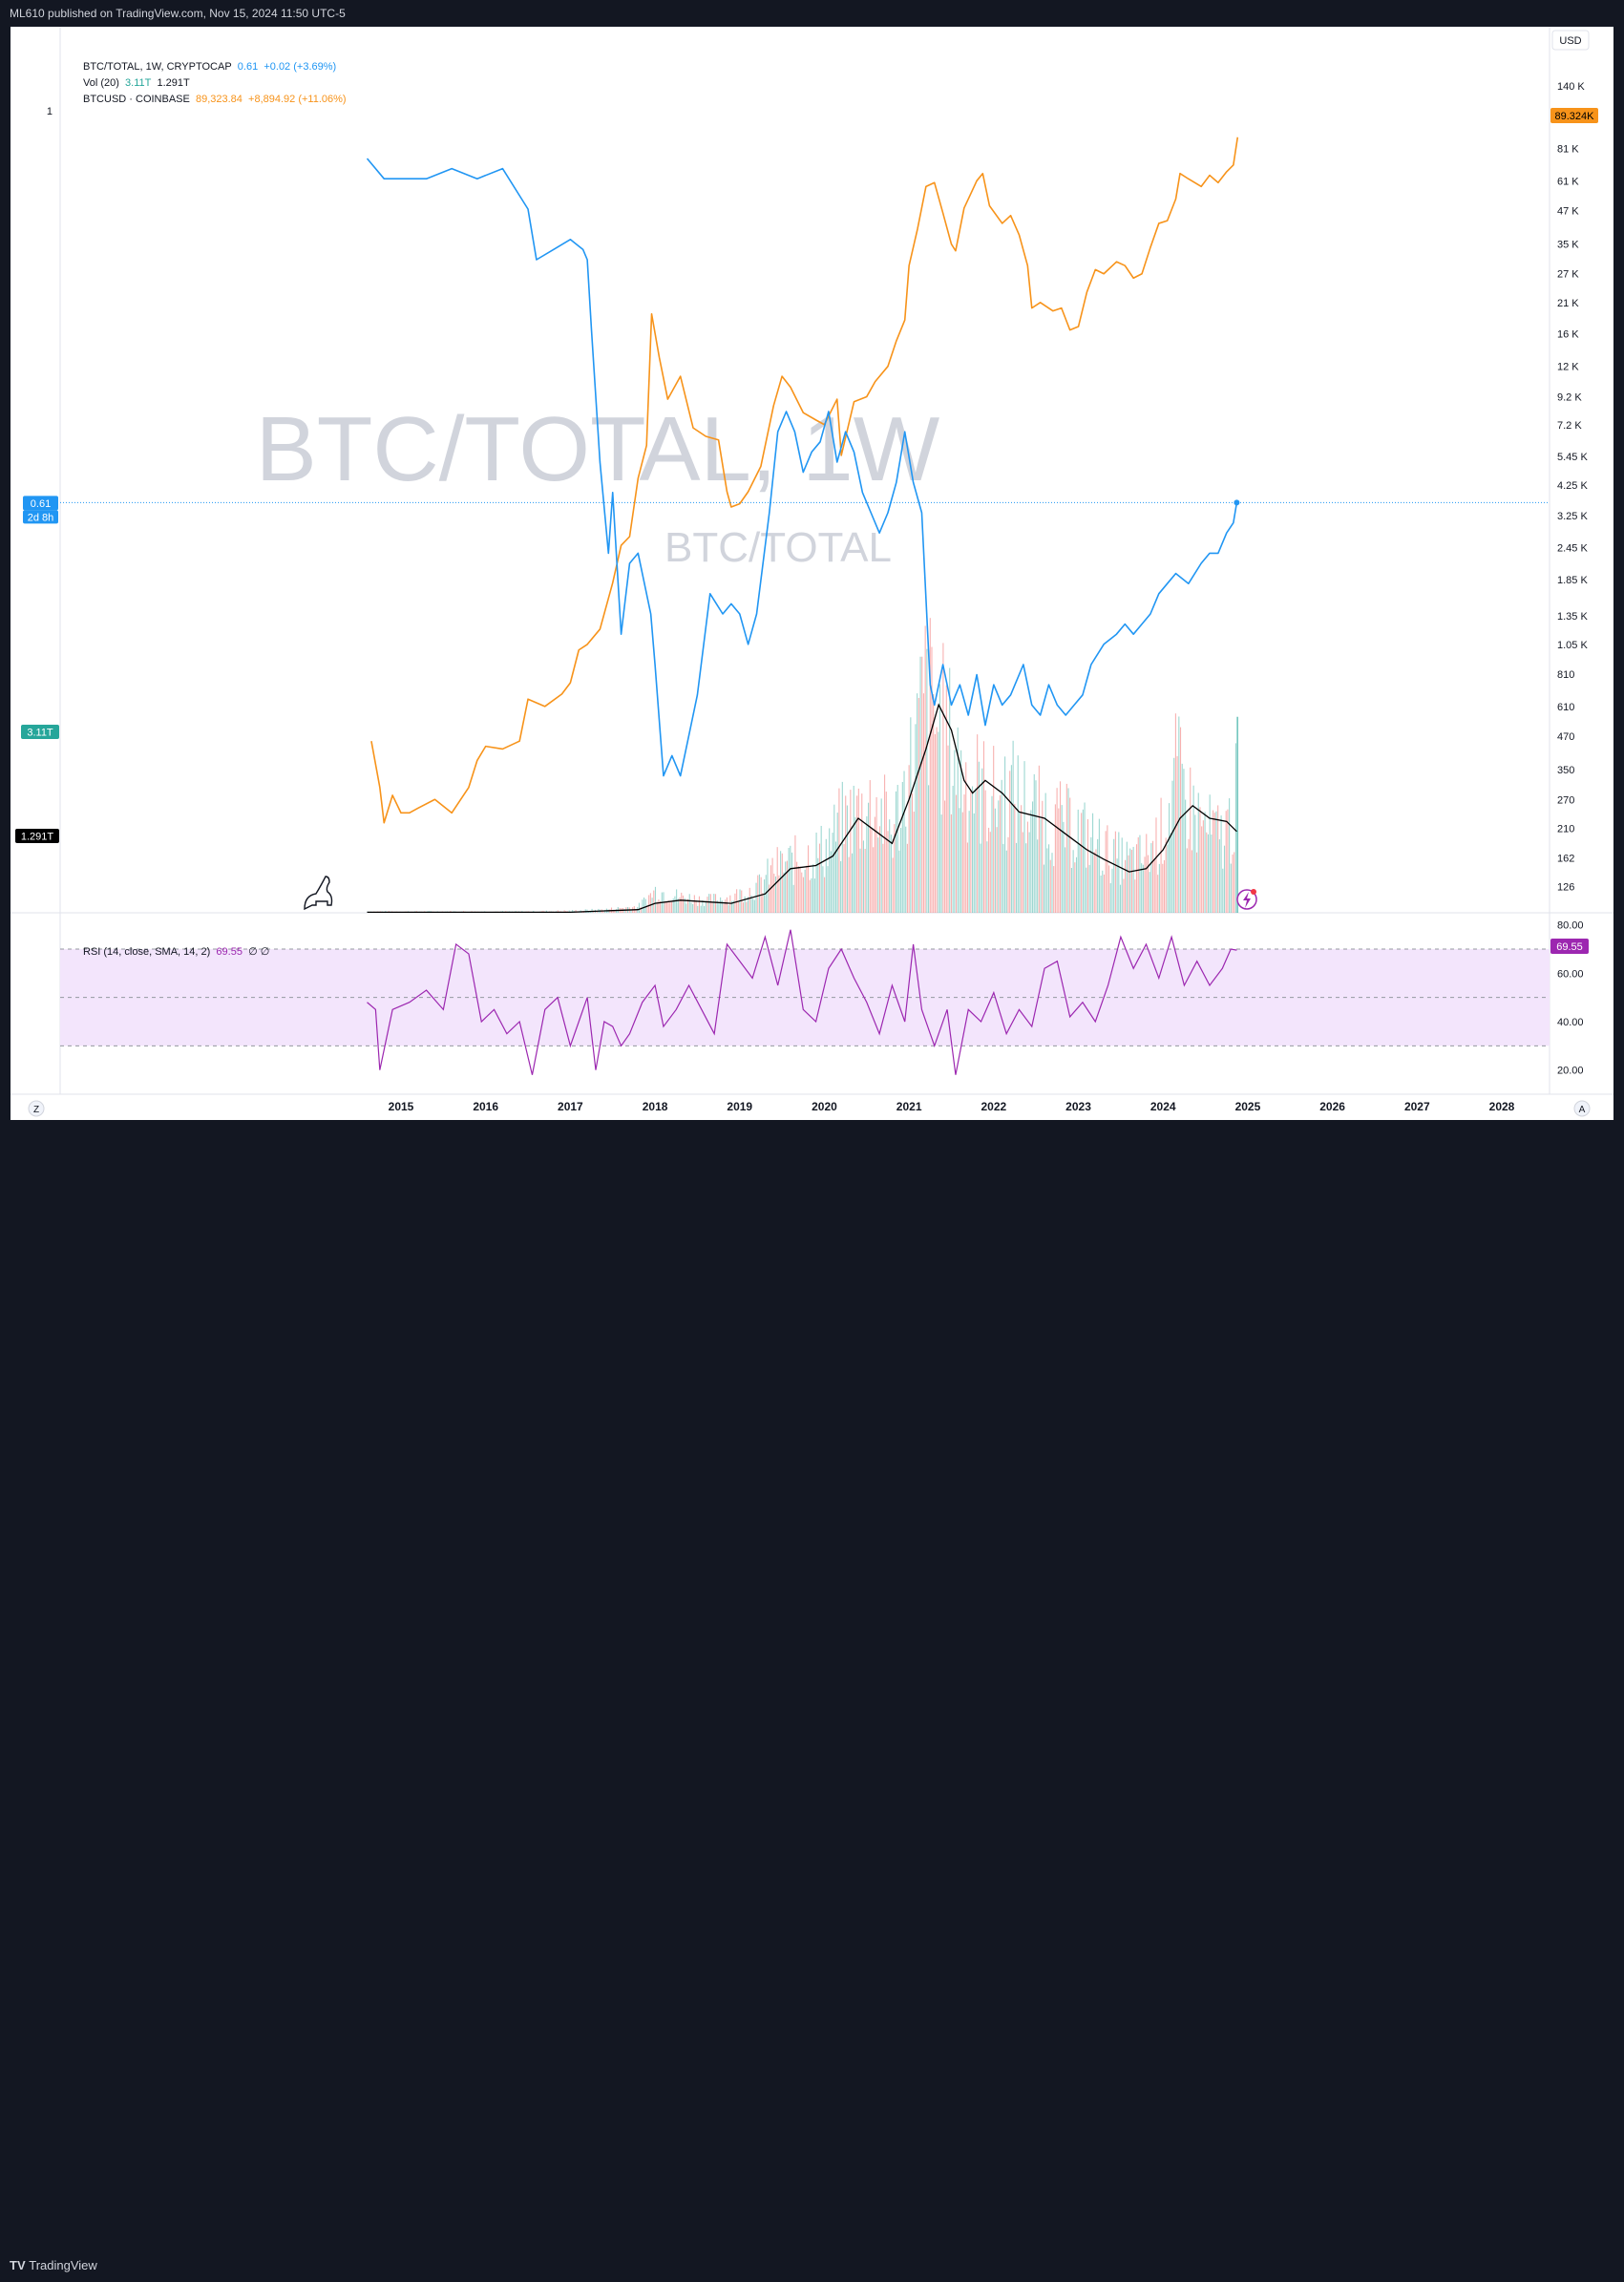  I want to click on dinosaur-icon, so click(318, 893).